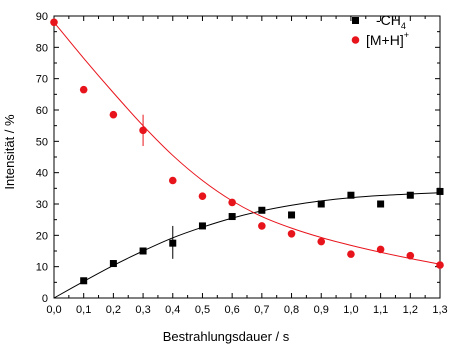  I want to click on legend-marker-mh, so click(355, 40).